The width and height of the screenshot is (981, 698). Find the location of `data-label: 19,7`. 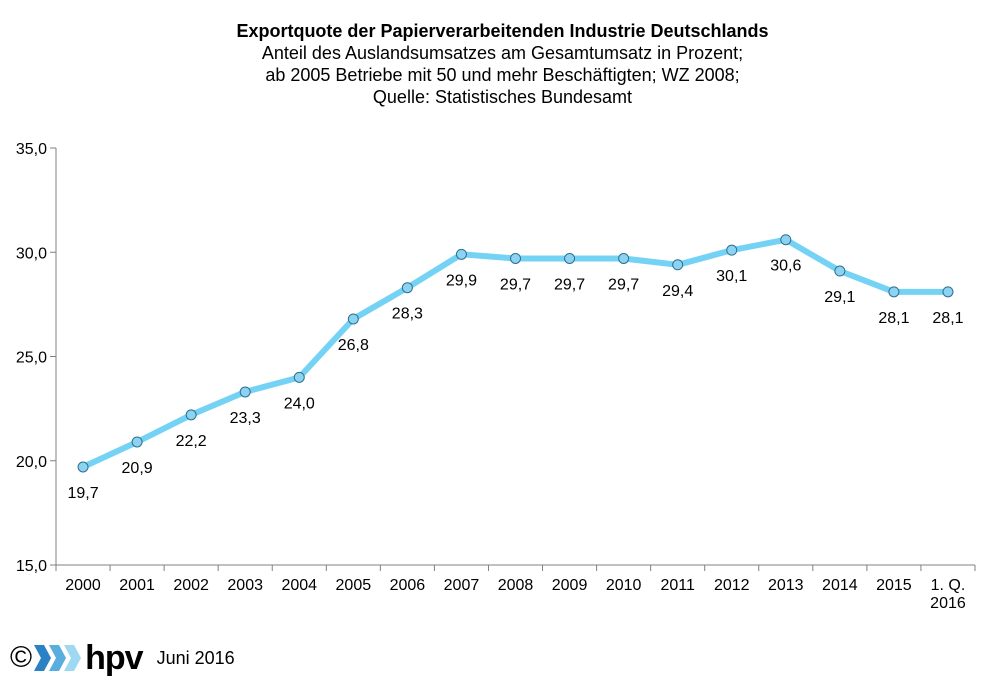

data-label: 19,7 is located at coordinates (82, 493).